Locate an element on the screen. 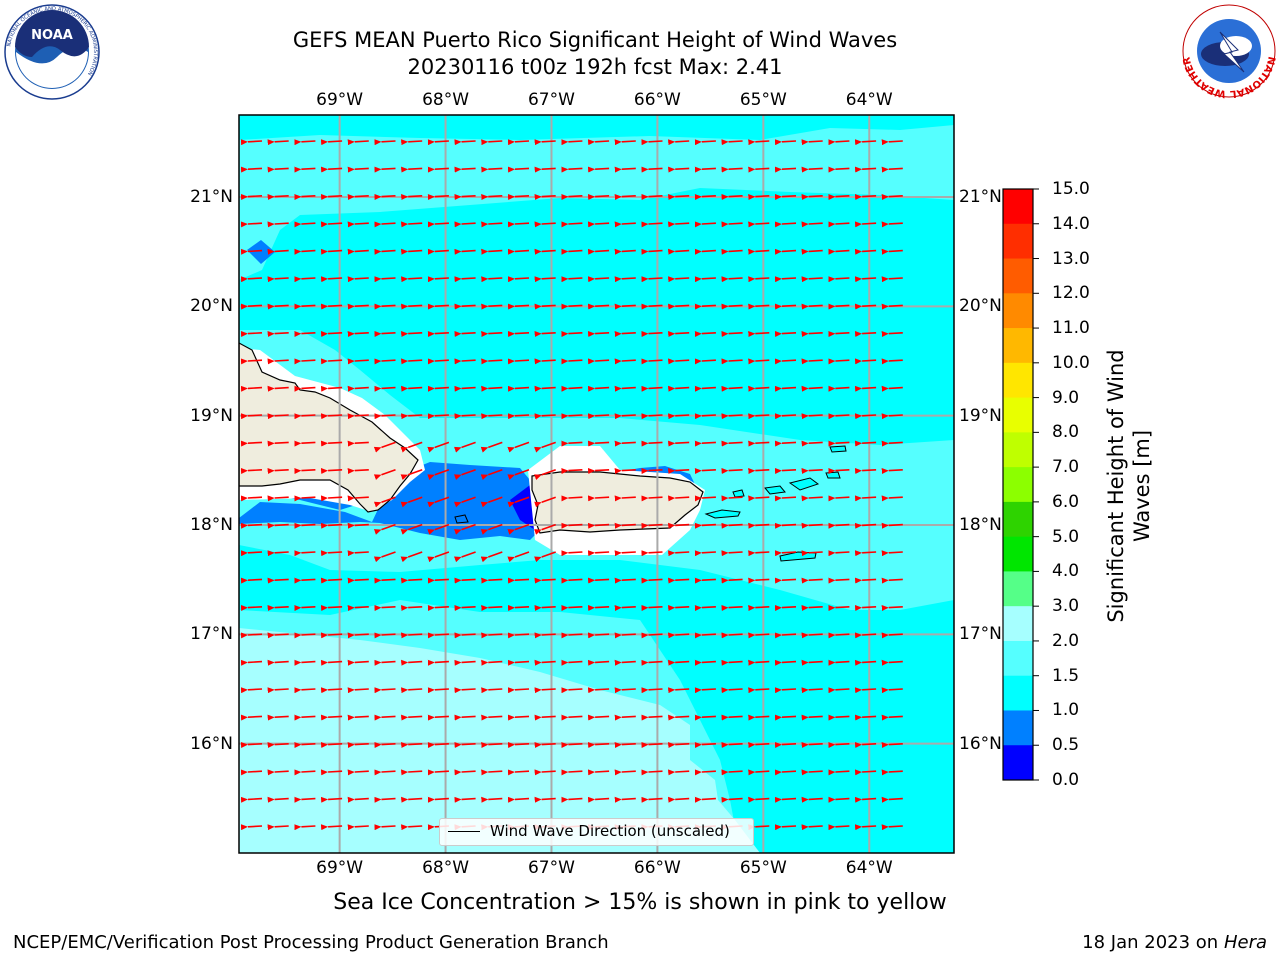  legend-line-symbol is located at coordinates (464, 831).